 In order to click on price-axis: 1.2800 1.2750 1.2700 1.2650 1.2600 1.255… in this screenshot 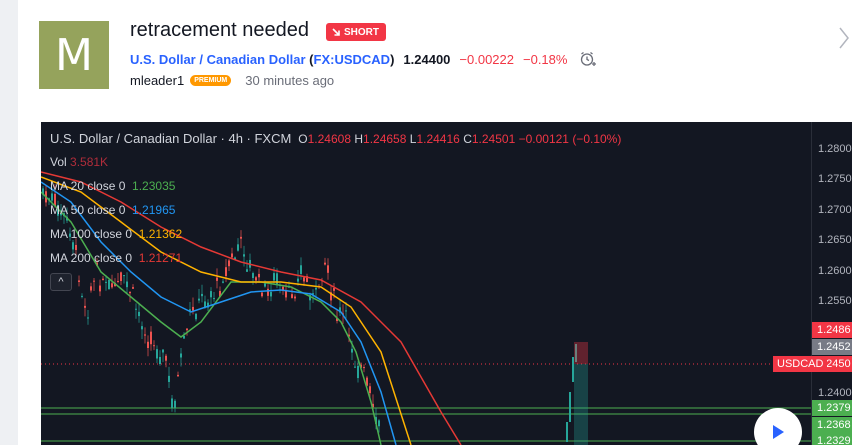, I will do `click(831, 283)`.